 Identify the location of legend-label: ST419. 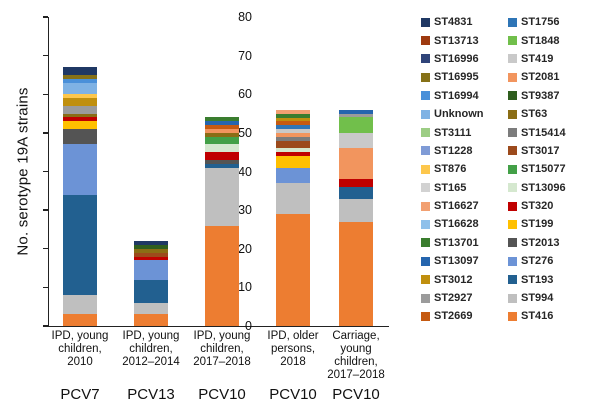
(537, 58).